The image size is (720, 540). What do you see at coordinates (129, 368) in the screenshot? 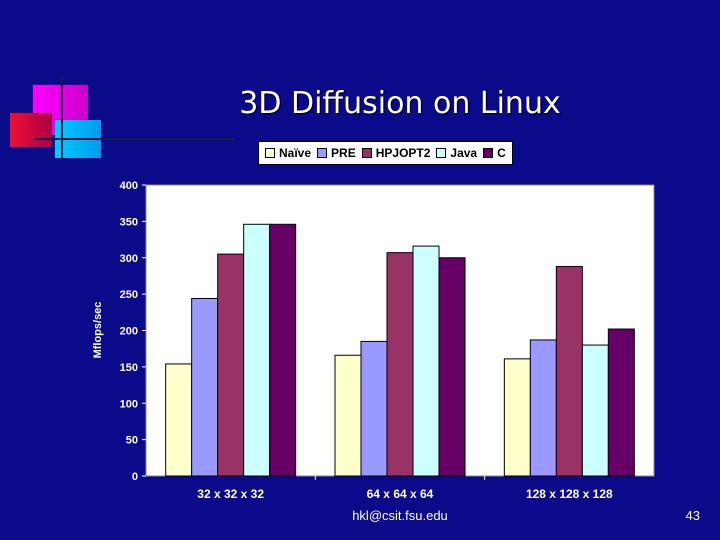
I see `y-tick-label: 150` at bounding box center [129, 368].